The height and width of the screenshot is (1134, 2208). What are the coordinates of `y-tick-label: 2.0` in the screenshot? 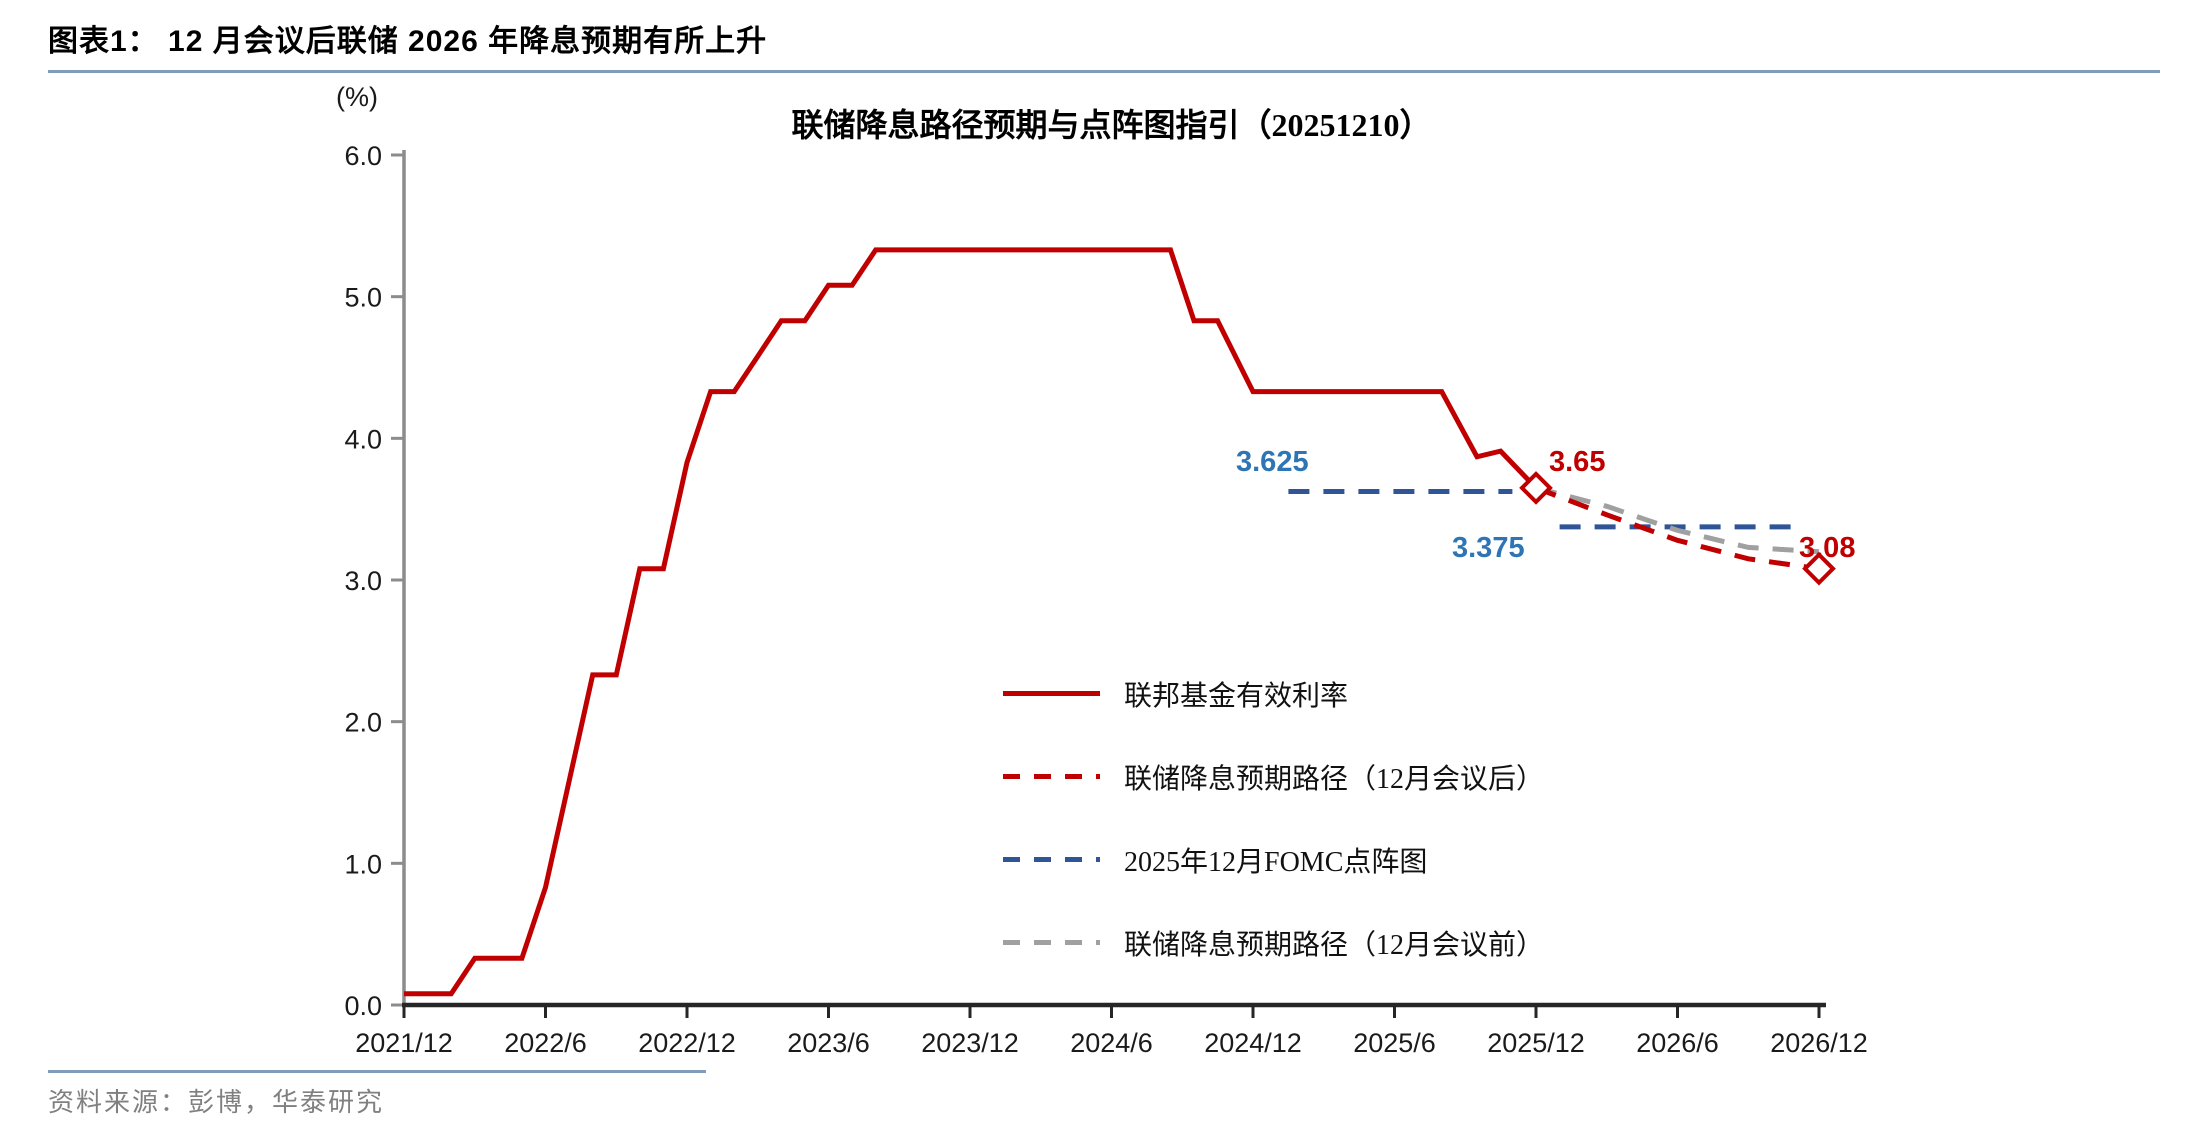 It's located at (363, 723).